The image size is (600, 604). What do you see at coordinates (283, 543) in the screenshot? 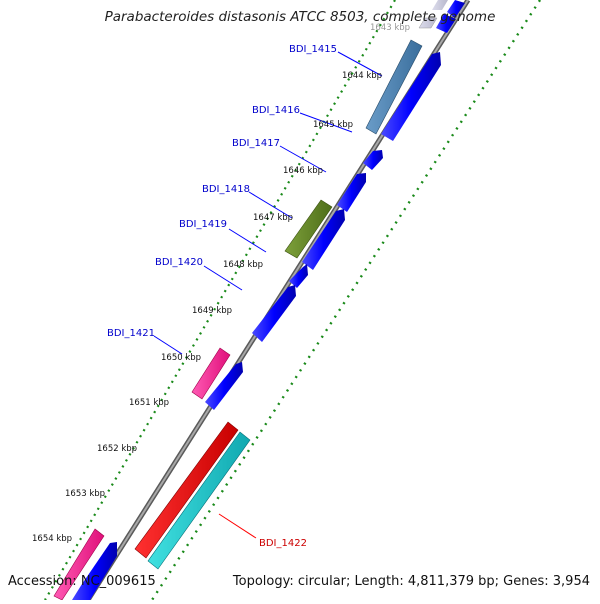
I see `gene-label-bdi-1422: BDI_1422` at bounding box center [283, 543].